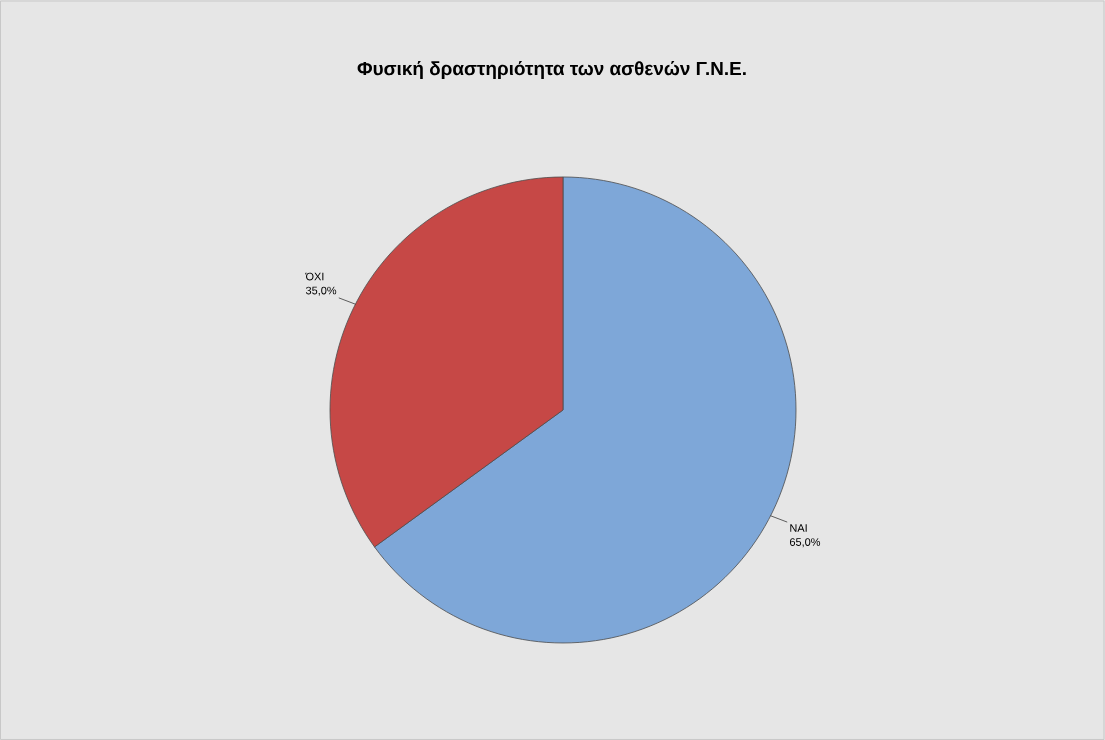  Describe the element at coordinates (314, 276) in the screenshot. I see `slice-label: ΌΧΙ` at that location.